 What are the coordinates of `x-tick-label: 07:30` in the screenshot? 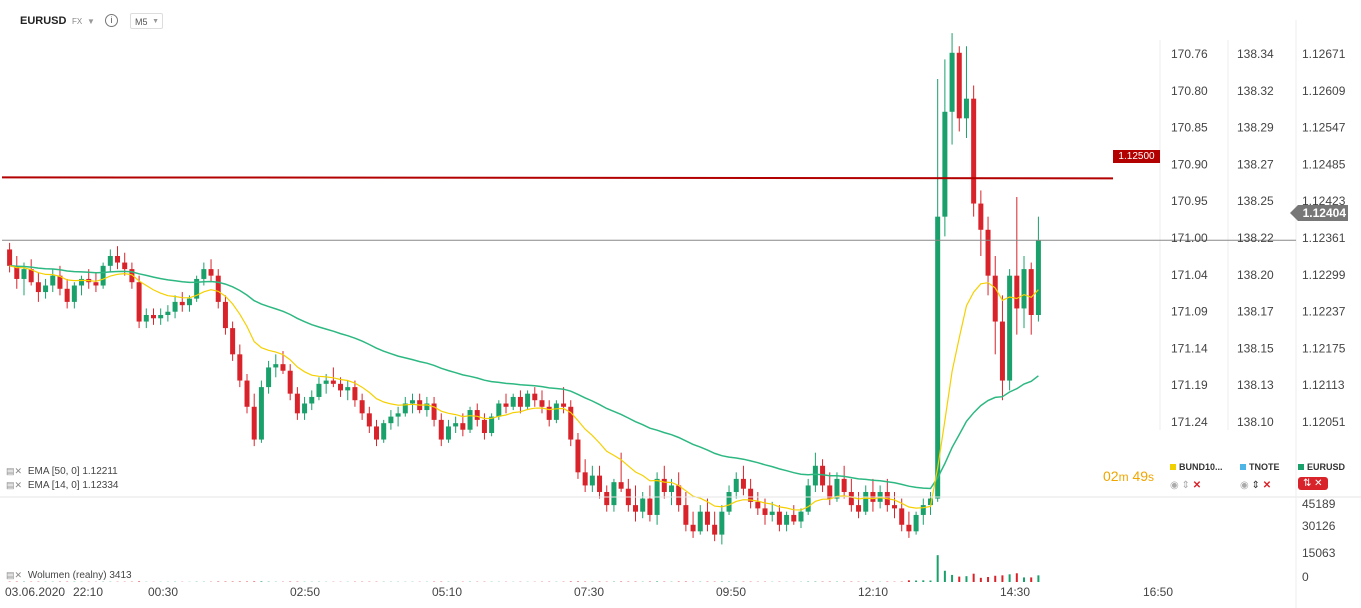 It's located at (589, 592).